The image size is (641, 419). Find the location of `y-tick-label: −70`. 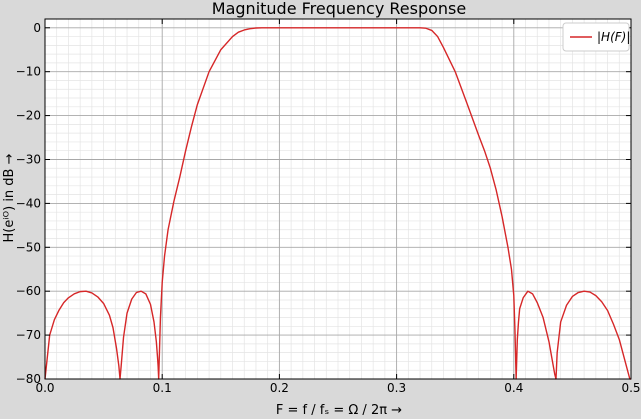

y-tick-label: −70 is located at coordinates (28, 335).